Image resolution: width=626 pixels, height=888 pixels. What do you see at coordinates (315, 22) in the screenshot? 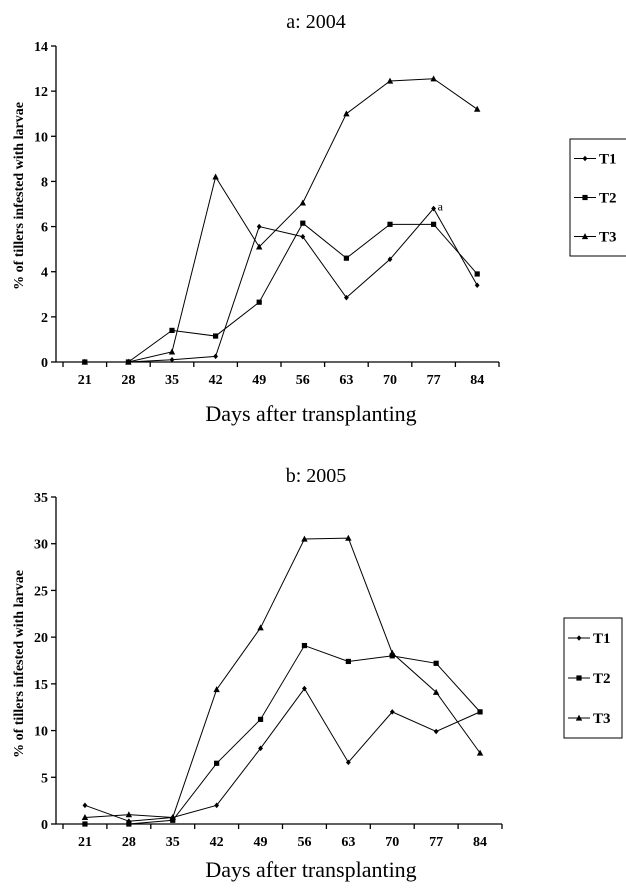
I see `chart-a-title: a: 2004` at bounding box center [315, 22].